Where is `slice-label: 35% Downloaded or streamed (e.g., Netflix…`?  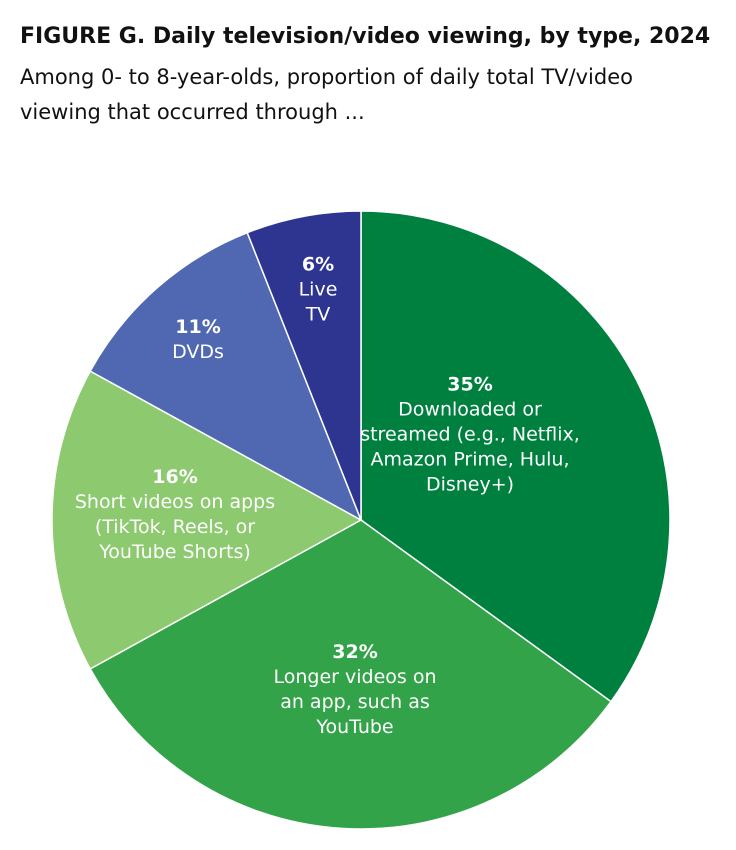
slice-label: 35% Downloaded or streamed (e.g., Netflix… is located at coordinates (470, 435).